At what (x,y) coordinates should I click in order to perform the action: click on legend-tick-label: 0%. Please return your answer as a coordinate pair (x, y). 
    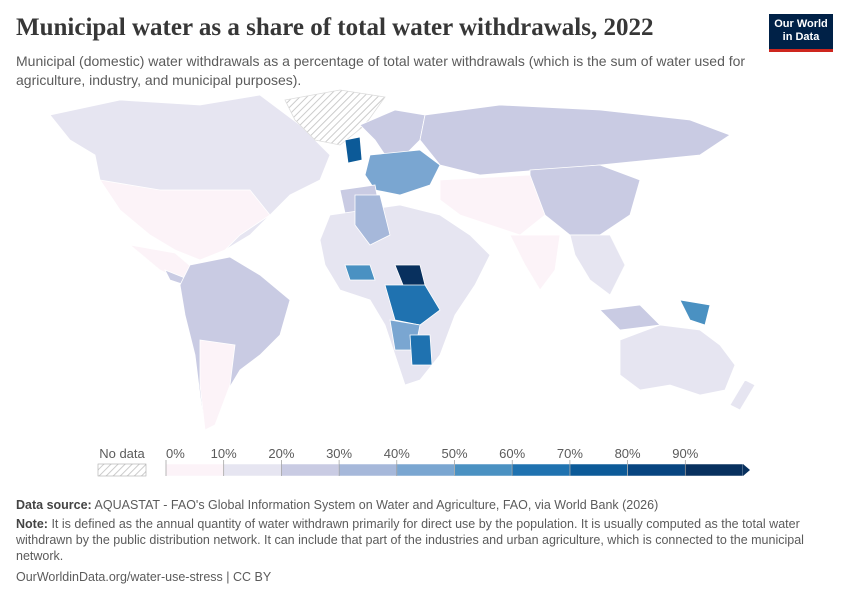
    Looking at the image, I should click on (175, 453).